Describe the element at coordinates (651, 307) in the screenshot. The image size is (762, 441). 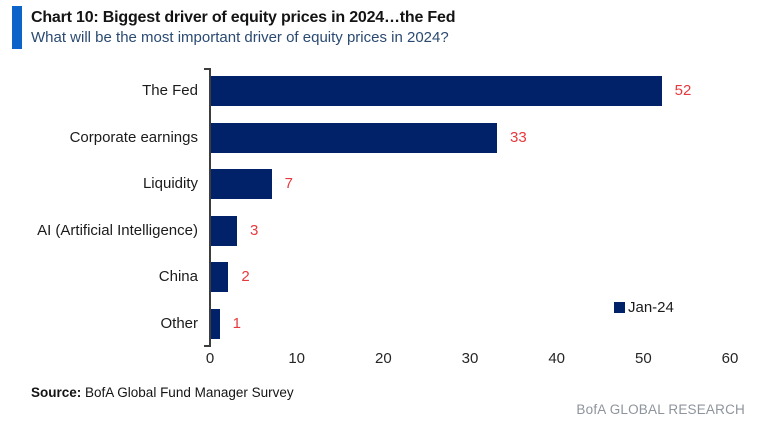
I see `legend-label: Jan-24` at that location.